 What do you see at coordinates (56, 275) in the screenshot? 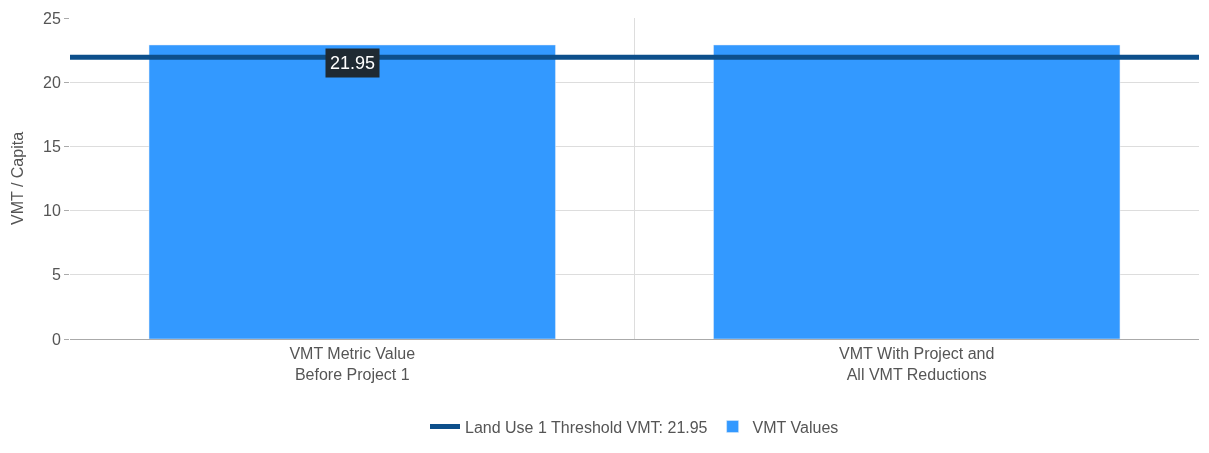
I see `y-tick-label: 5` at bounding box center [56, 275].